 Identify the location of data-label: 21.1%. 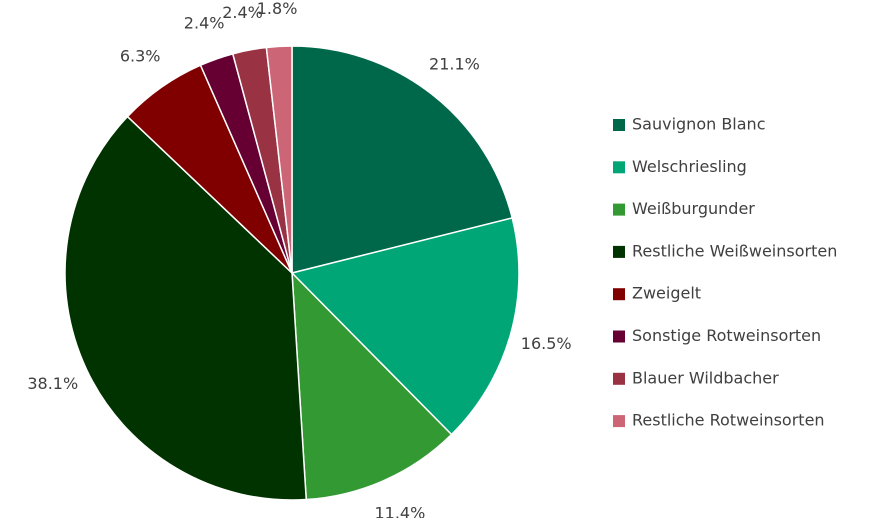
(454, 63).